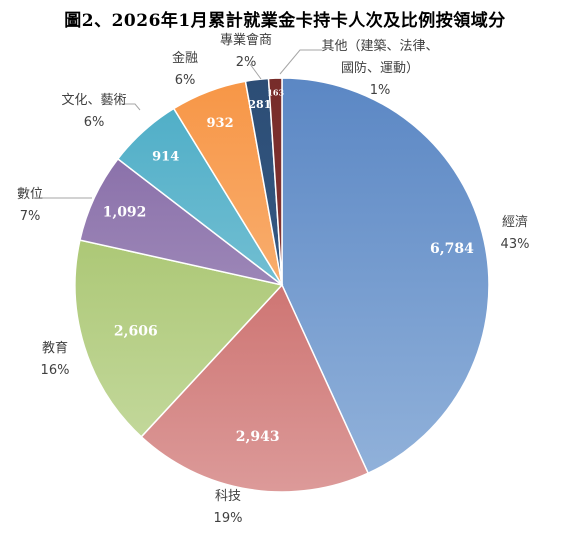 This screenshot has width=570, height=538. Describe the element at coordinates (258, 437) in the screenshot. I see `slice-value-label: 2,943` at that location.